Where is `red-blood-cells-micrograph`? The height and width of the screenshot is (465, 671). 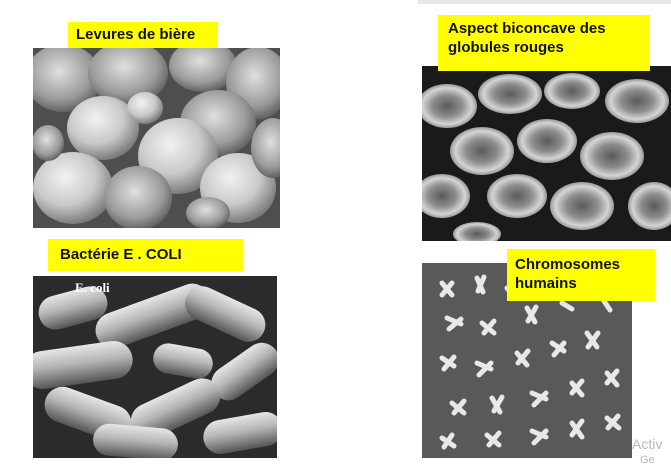 red-blood-cells-micrograph is located at coordinates (546, 153).